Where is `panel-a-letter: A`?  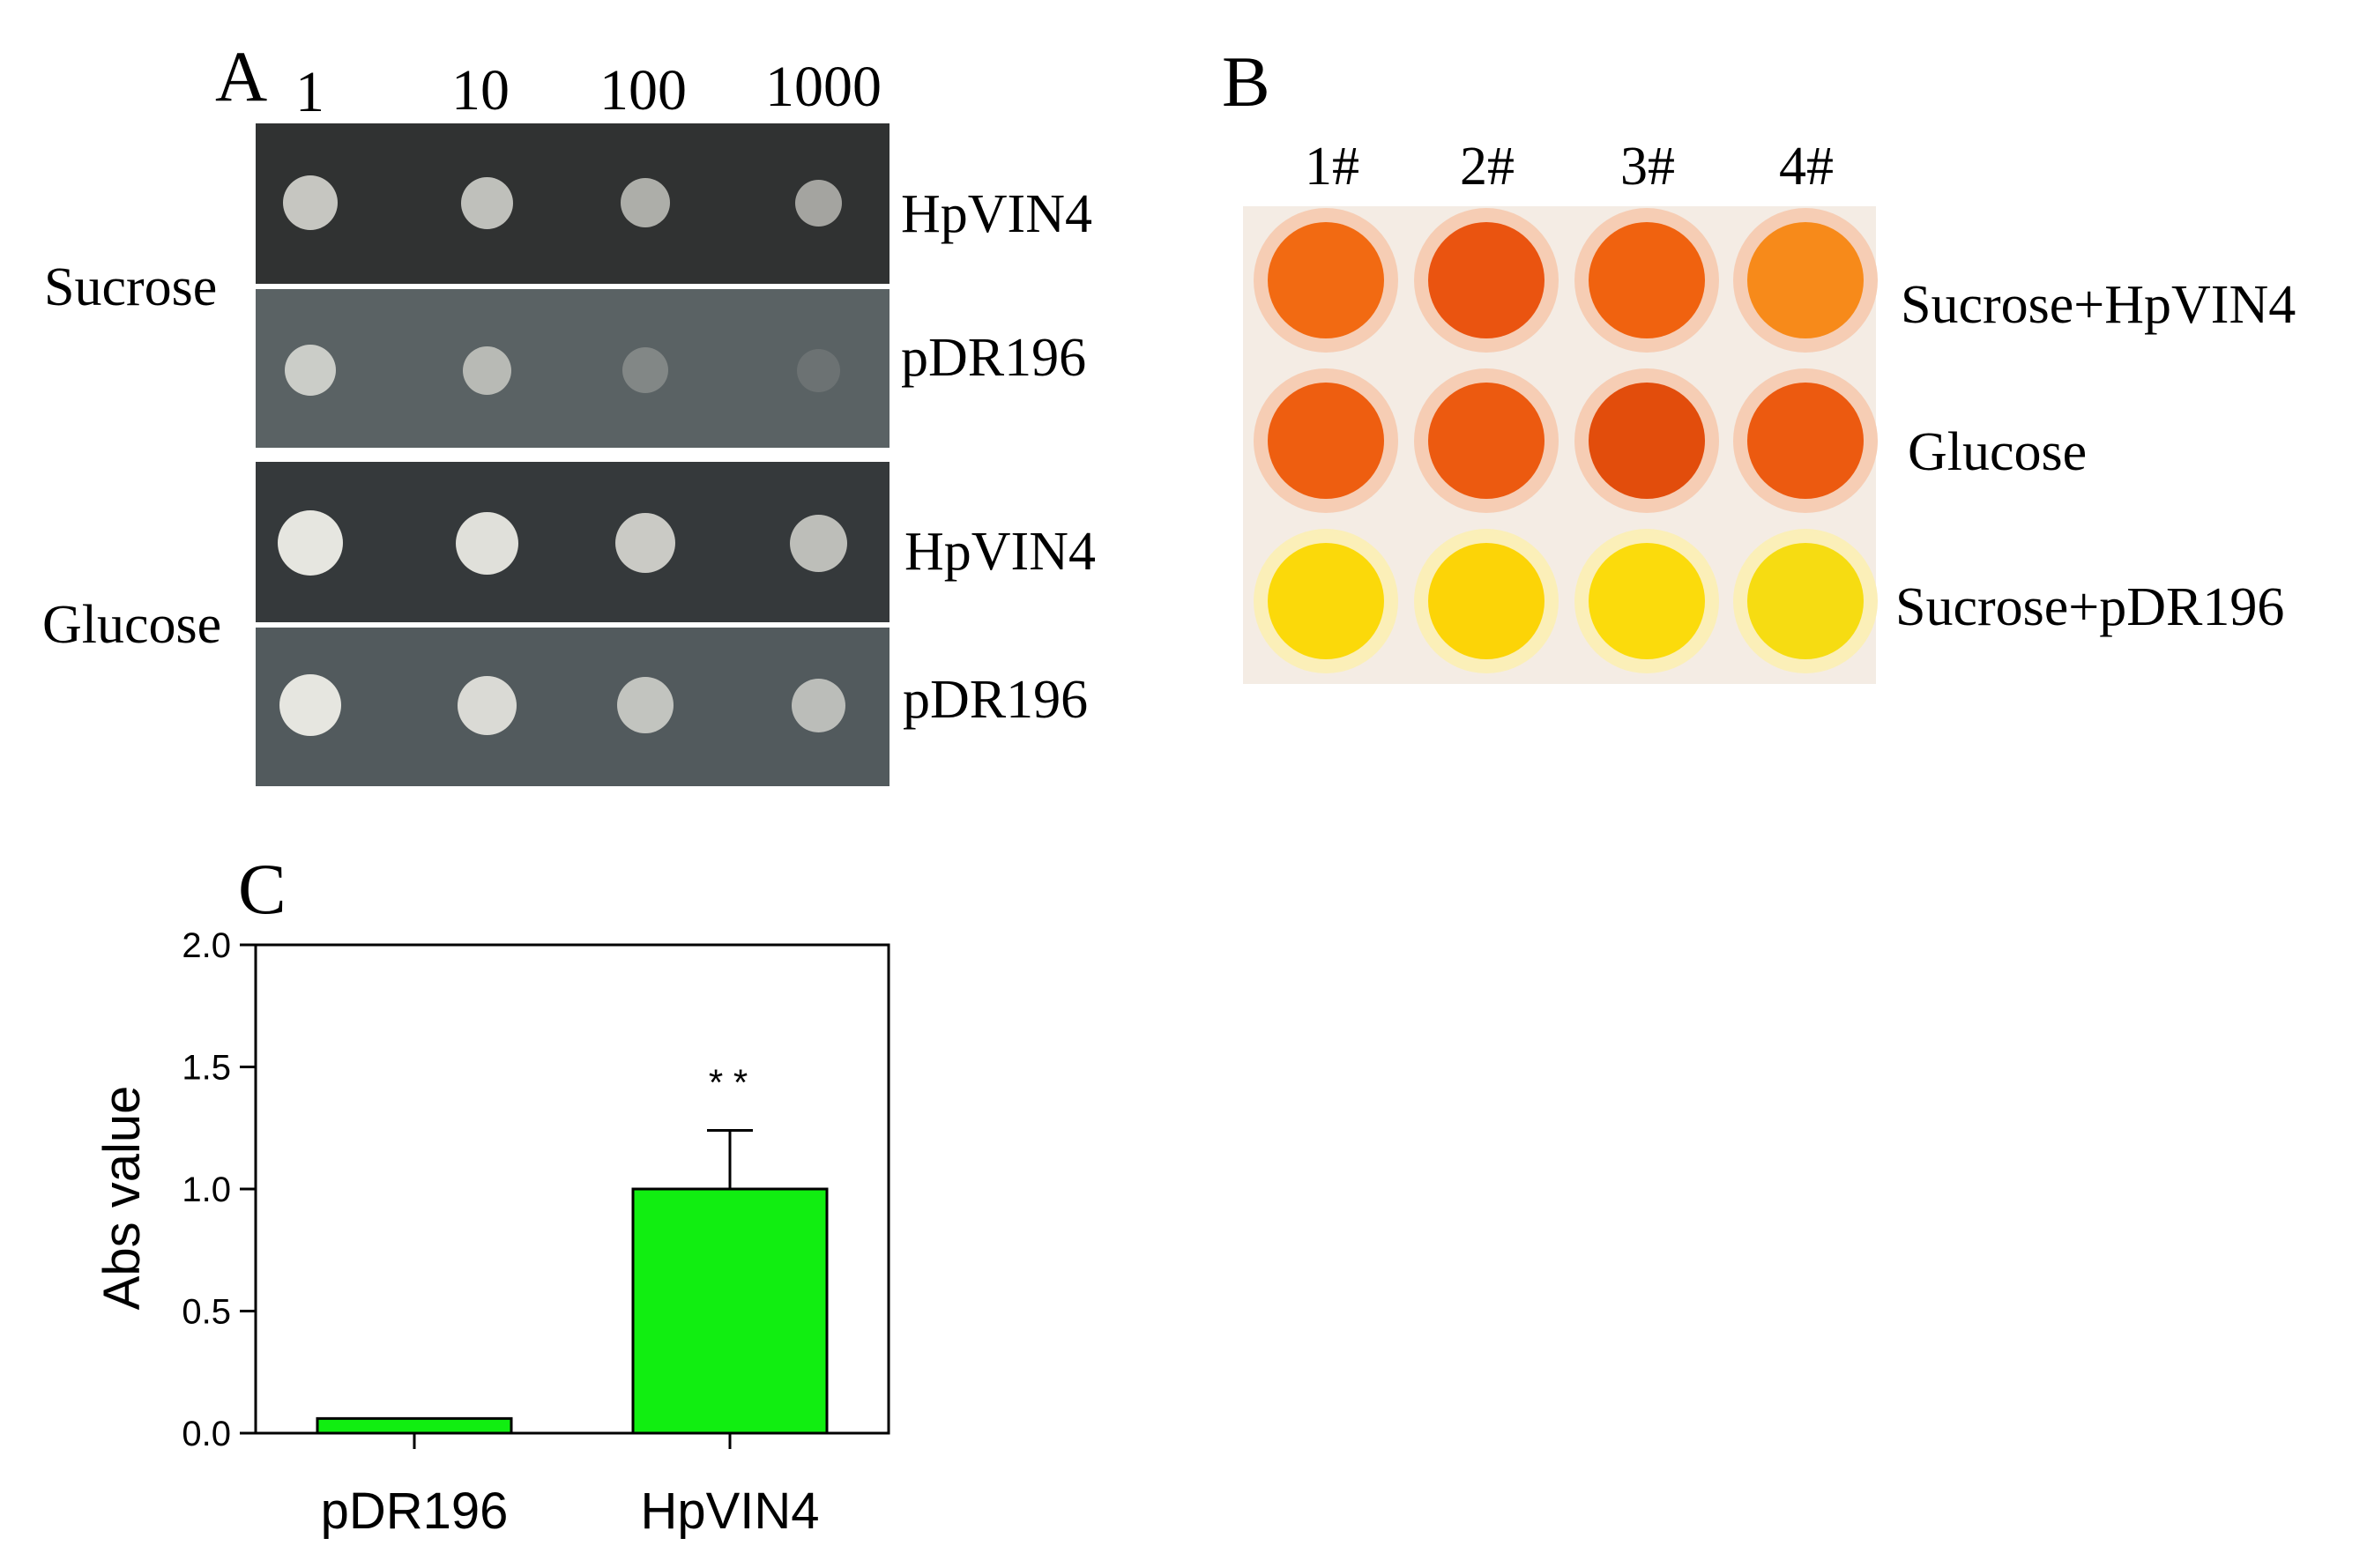
panel-a-letter: A is located at coordinates (241, 76).